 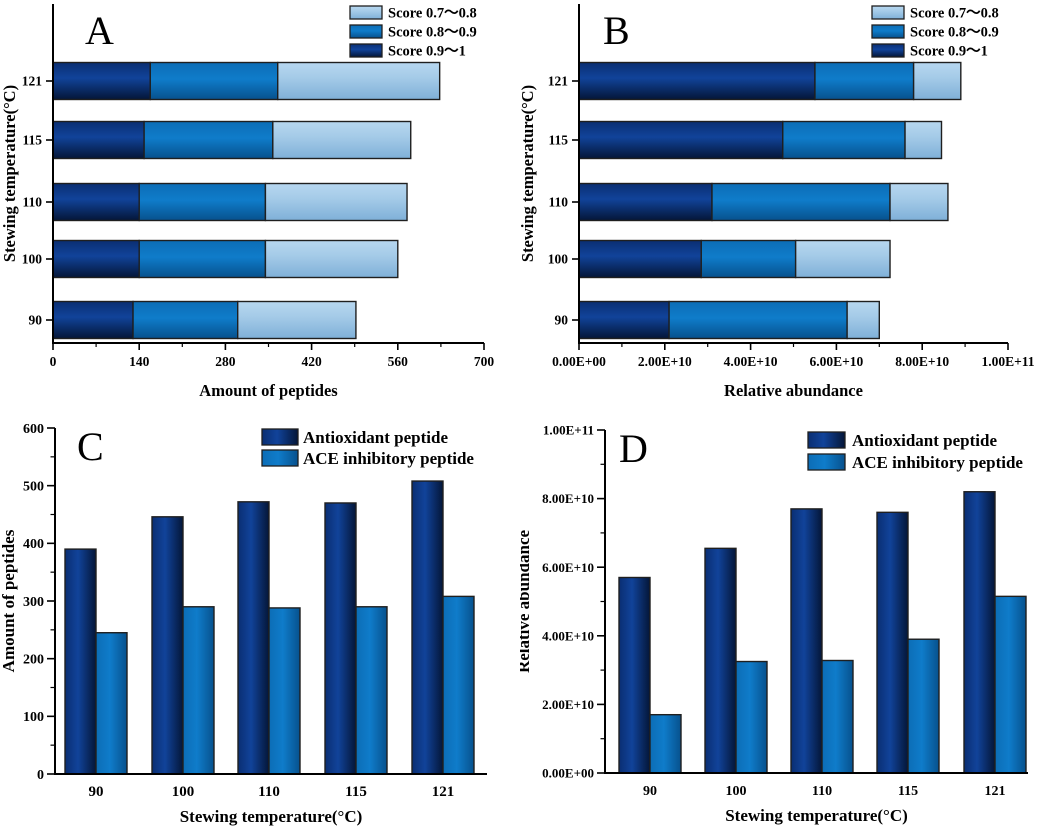 I want to click on x-tick-label: 1.00E+11, so click(x=1007, y=361).